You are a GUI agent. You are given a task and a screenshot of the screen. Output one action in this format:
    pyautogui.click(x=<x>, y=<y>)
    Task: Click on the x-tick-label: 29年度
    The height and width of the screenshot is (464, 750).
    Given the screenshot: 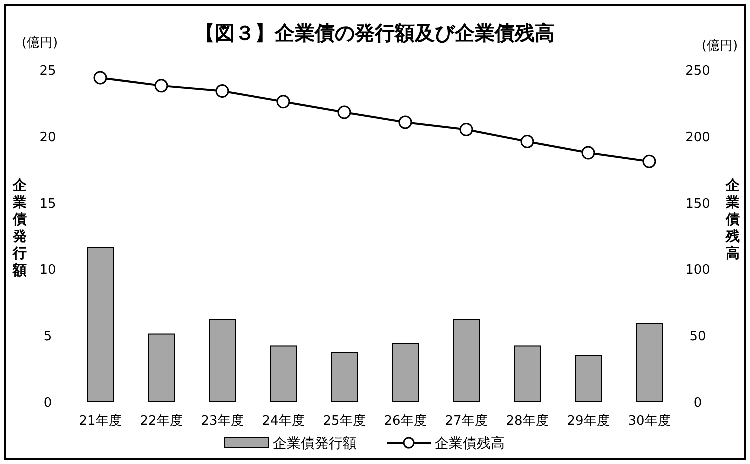 What is the action you would take?
    pyautogui.click(x=588, y=421)
    